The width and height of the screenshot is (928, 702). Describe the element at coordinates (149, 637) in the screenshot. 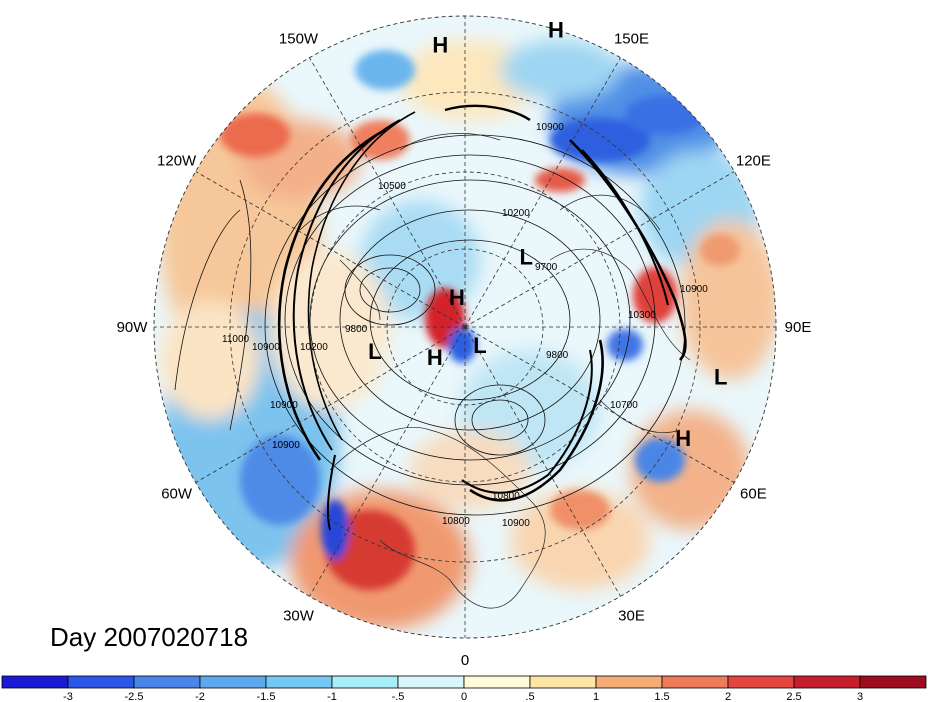

I see `day-label: Day 2007020718` at that location.